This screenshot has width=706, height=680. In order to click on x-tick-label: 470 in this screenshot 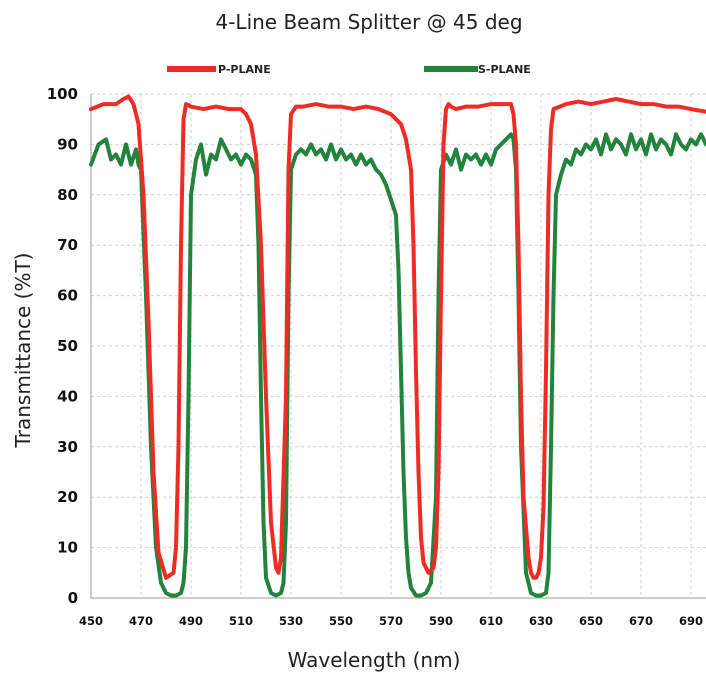, I will do `click(141, 621)`.